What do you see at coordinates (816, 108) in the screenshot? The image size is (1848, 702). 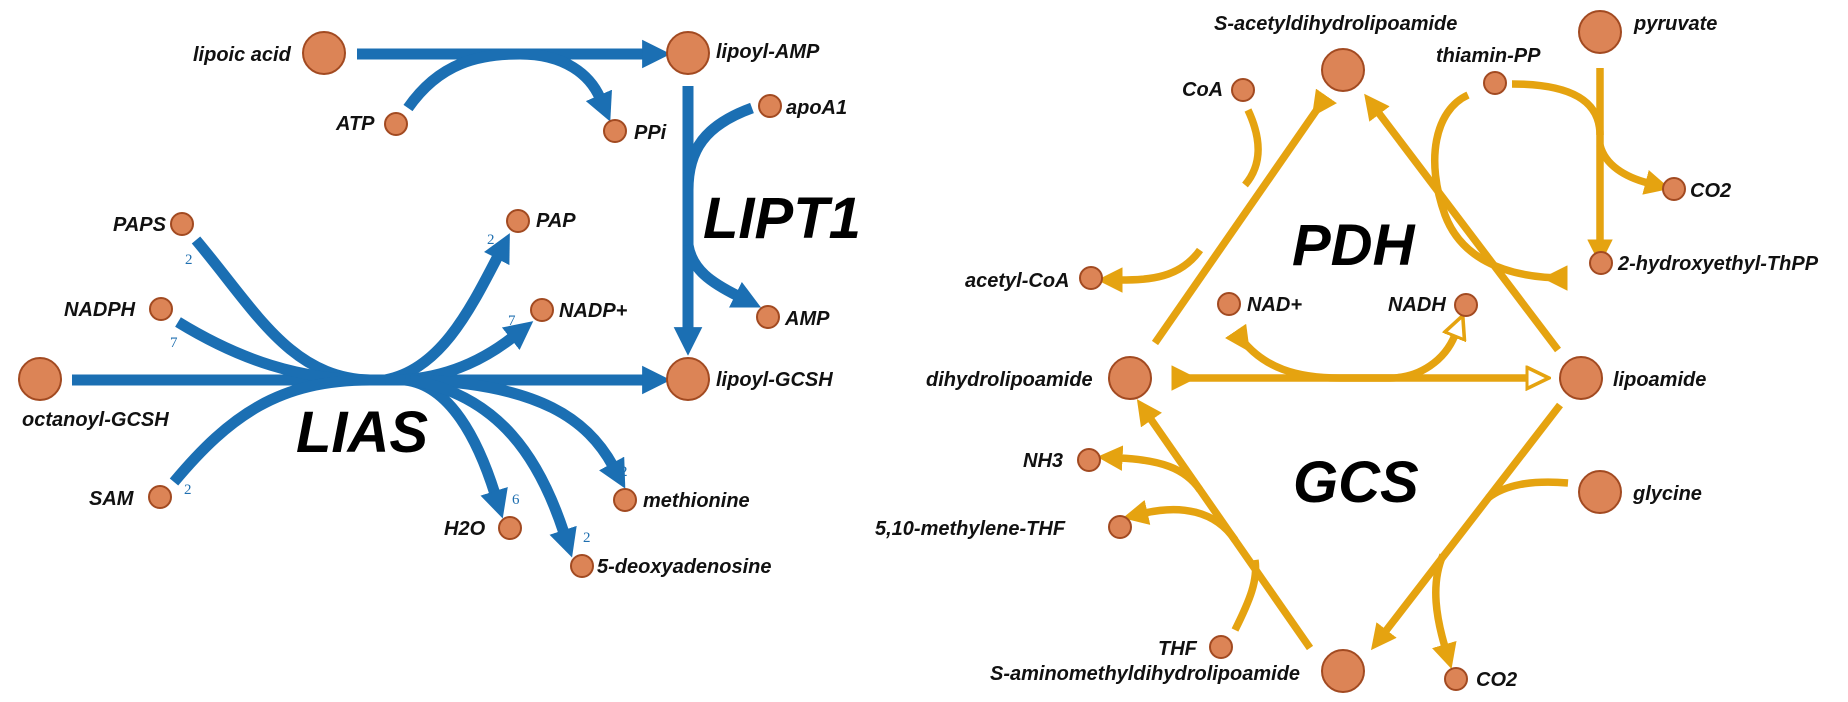 I see `label-apoa1: apoA1` at bounding box center [816, 108].